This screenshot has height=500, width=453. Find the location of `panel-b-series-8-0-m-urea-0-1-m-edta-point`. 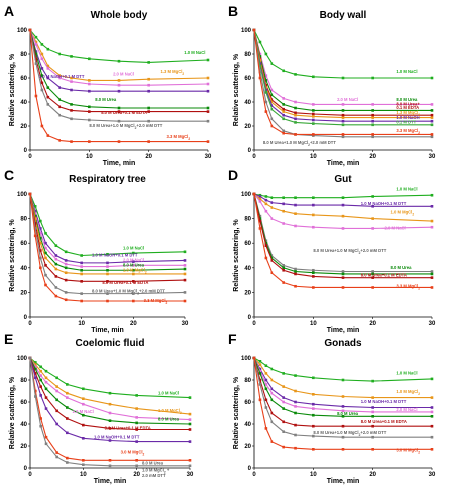

panel-b-series-8-0-m-urea-0-1-m-edta-point is located at coordinates (432, 115).